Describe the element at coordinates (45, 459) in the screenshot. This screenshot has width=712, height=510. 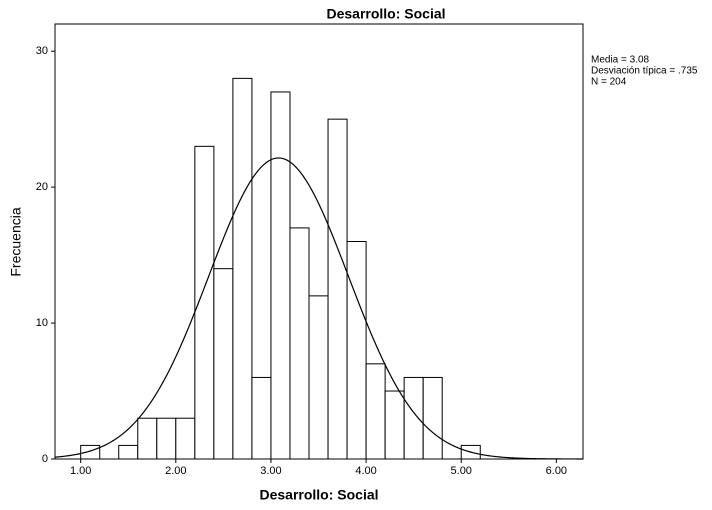
I see `y-tick-label: 0` at that location.